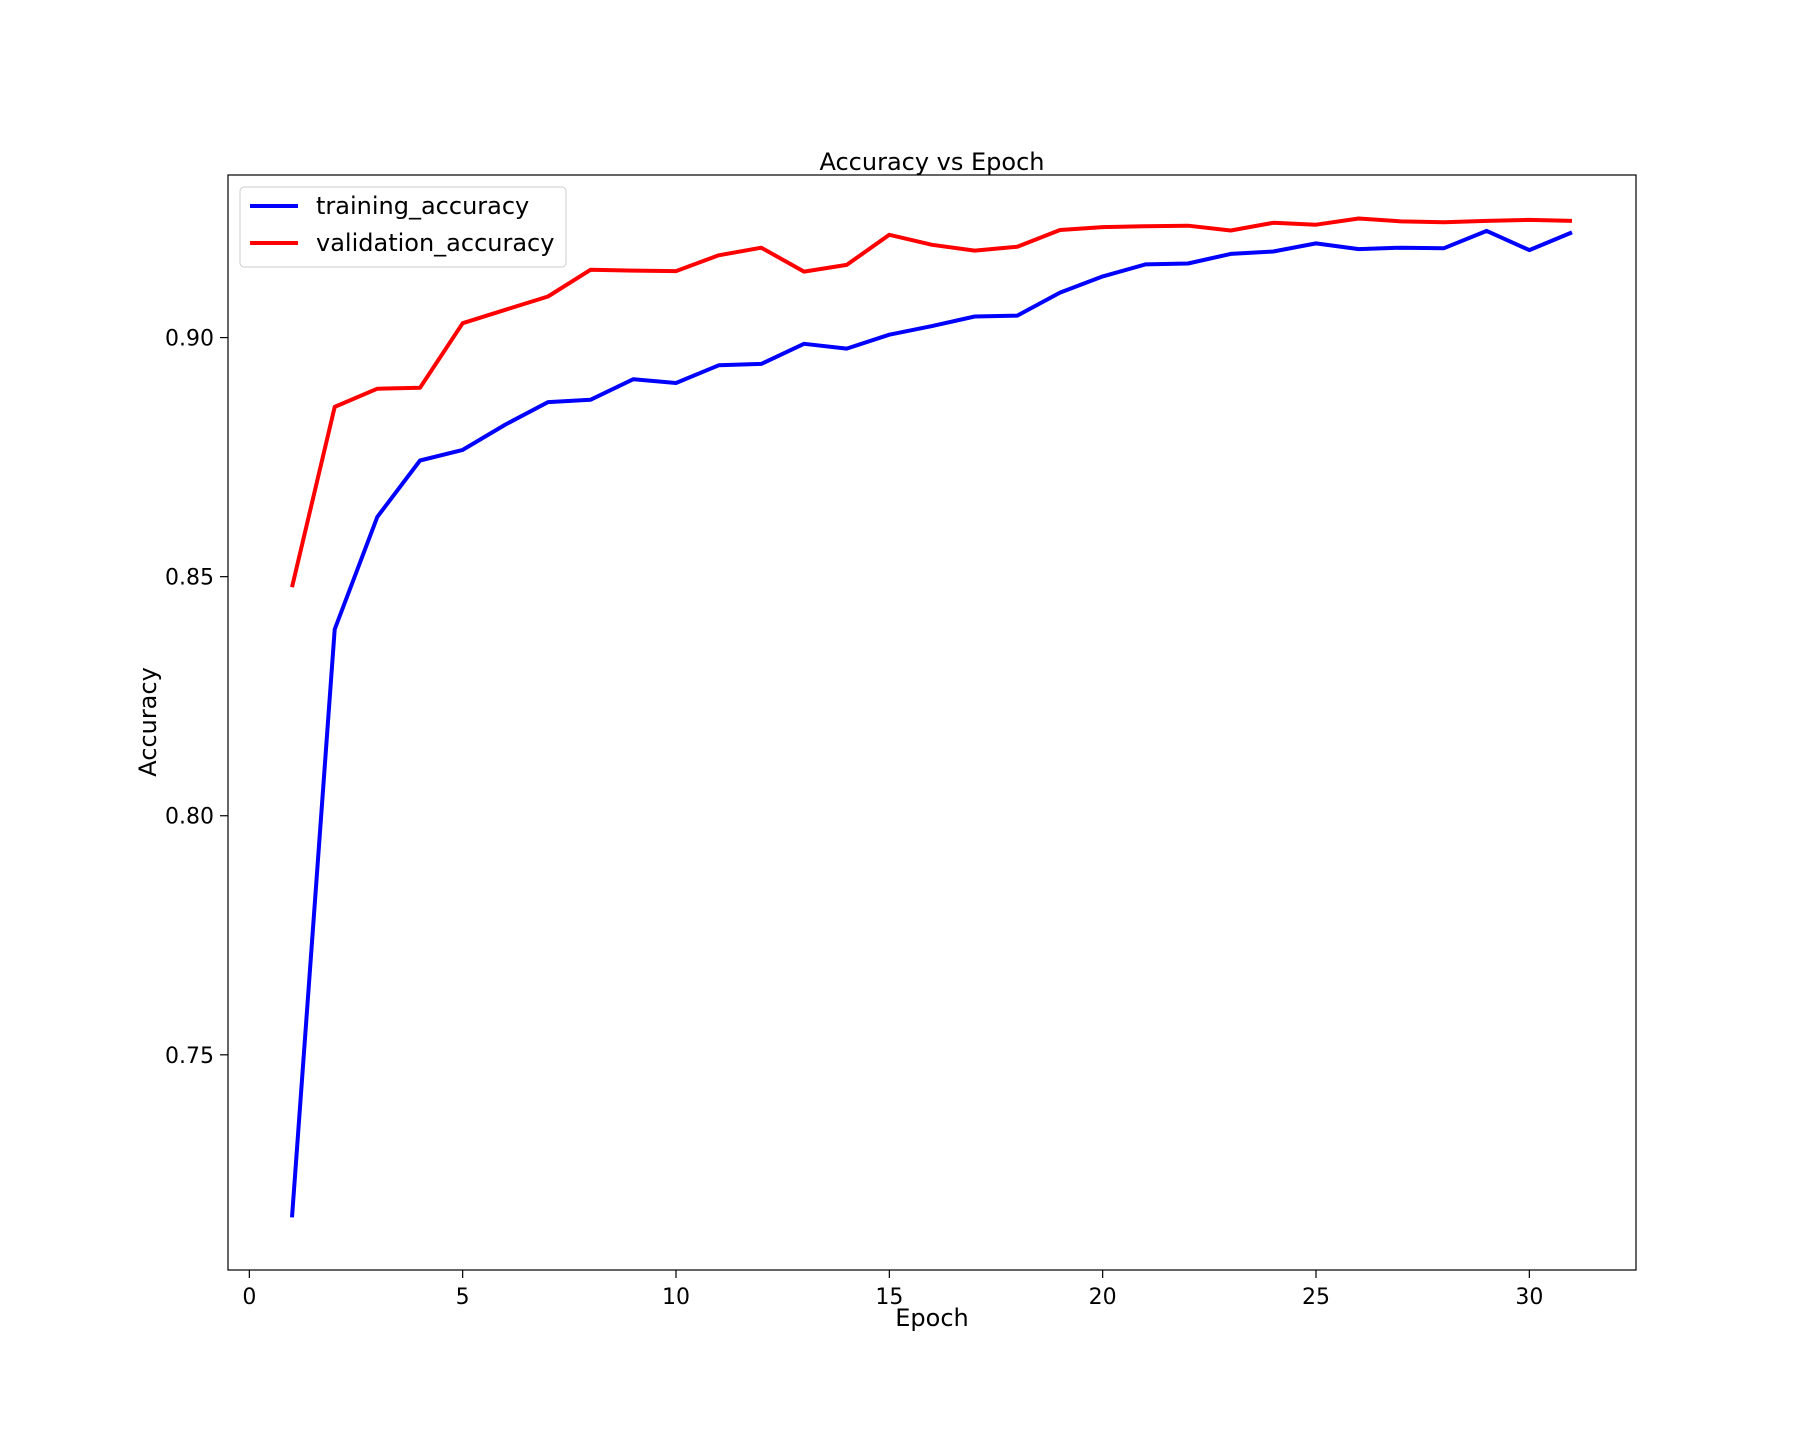  What do you see at coordinates (931, 162) in the screenshot?
I see `chart-title: Accuracy vs Epoch` at bounding box center [931, 162].